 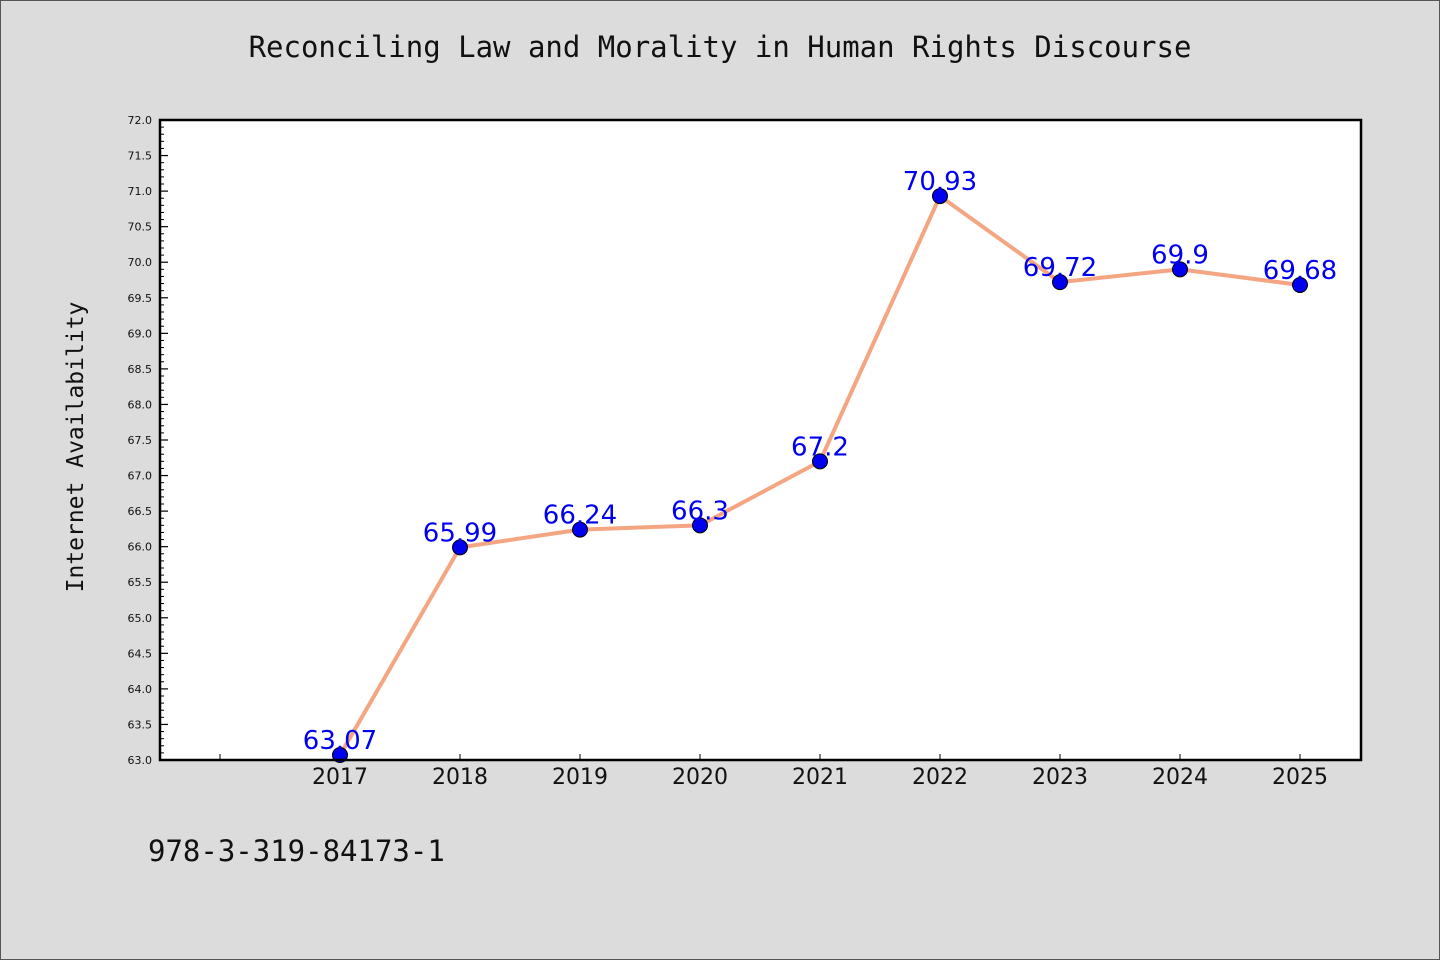 I want to click on x-tick-label: 2024, so click(x=1180, y=777).